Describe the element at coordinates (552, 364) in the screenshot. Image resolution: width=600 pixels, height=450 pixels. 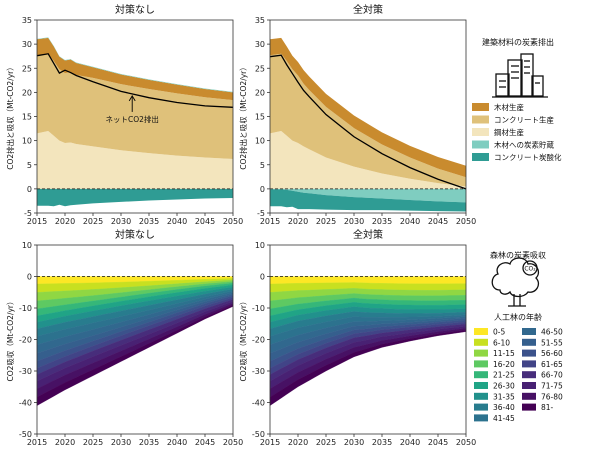
I see `age-label-61-65: 61-65` at that location.